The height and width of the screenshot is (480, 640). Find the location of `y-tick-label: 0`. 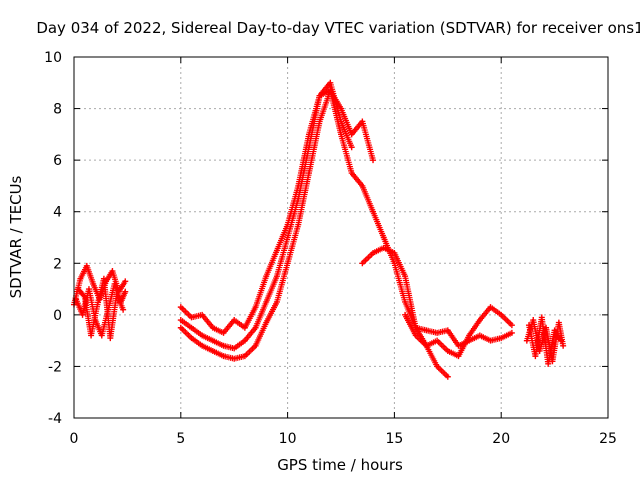

y-tick-label: 0 is located at coordinates (57, 316).